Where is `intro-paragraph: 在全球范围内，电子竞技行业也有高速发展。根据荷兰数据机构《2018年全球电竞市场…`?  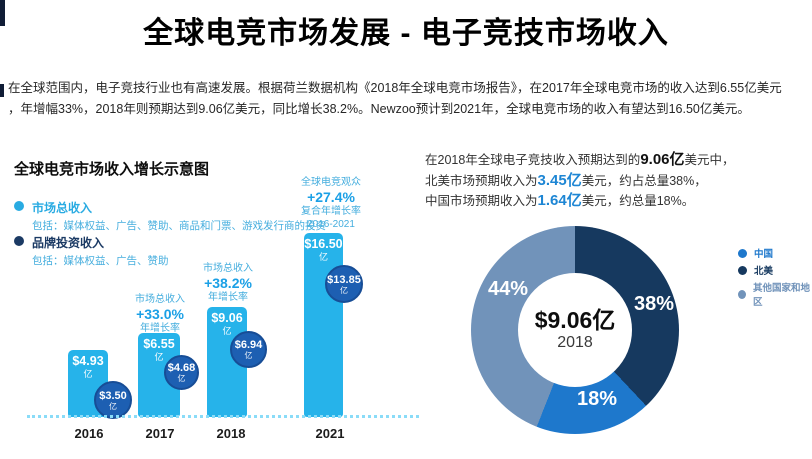 intro-paragraph: 在全球范围内，电子竞技行业也有高速发展。根据荷兰数据机构《2018年全球电竞市场… is located at coordinates (407, 99).